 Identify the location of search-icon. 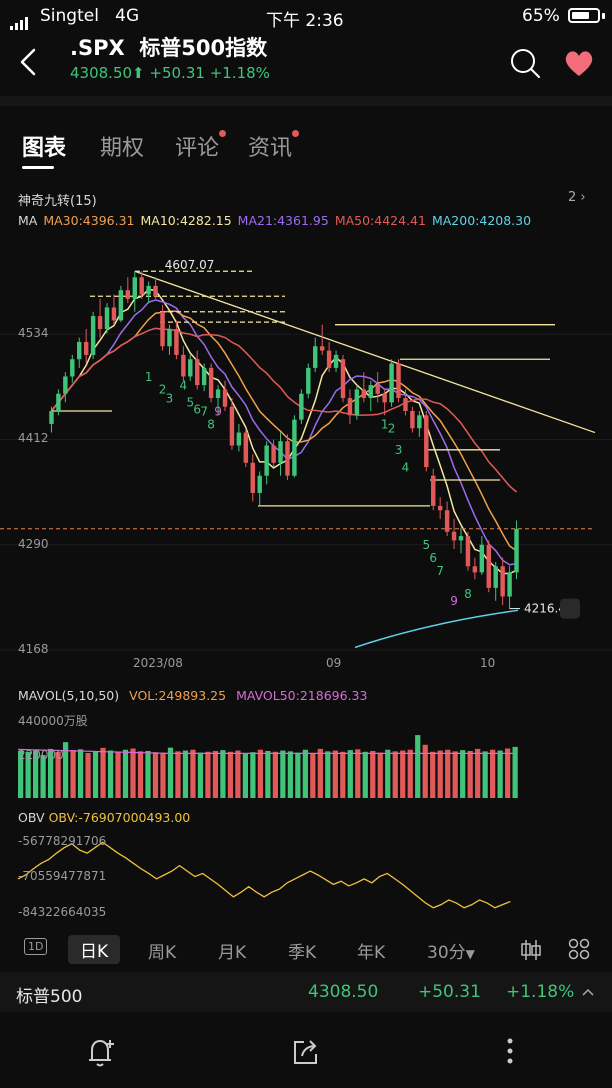
(525, 63).